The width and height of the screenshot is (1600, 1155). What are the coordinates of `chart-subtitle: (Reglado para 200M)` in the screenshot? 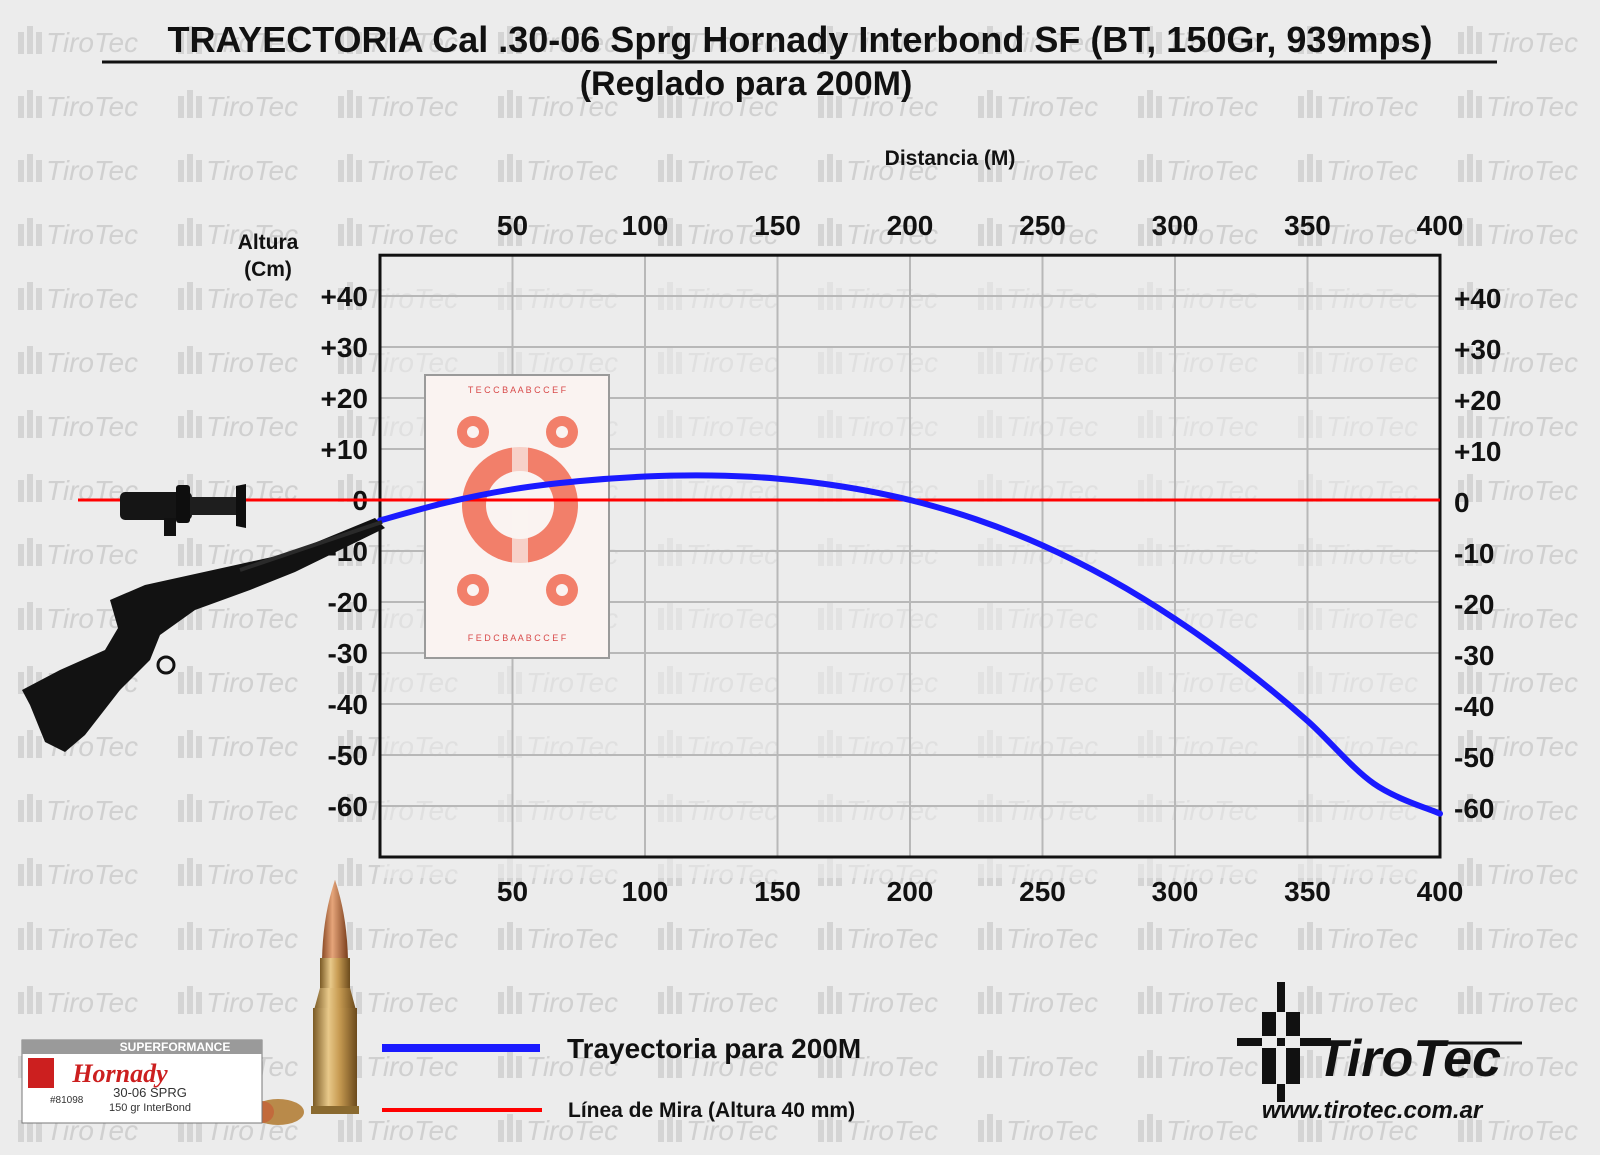 It's located at (746, 84).